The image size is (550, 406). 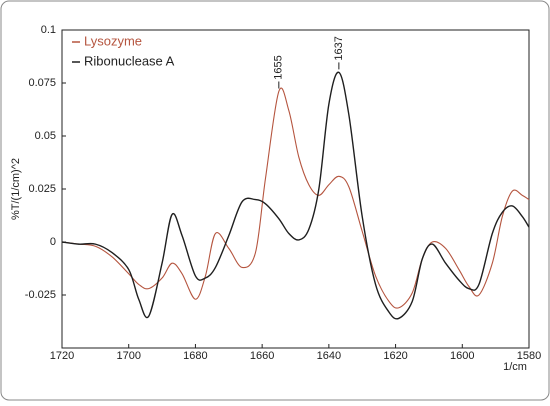 What do you see at coordinates (42, 83) in the screenshot?
I see `y-tick-label: 0.075` at bounding box center [42, 83].